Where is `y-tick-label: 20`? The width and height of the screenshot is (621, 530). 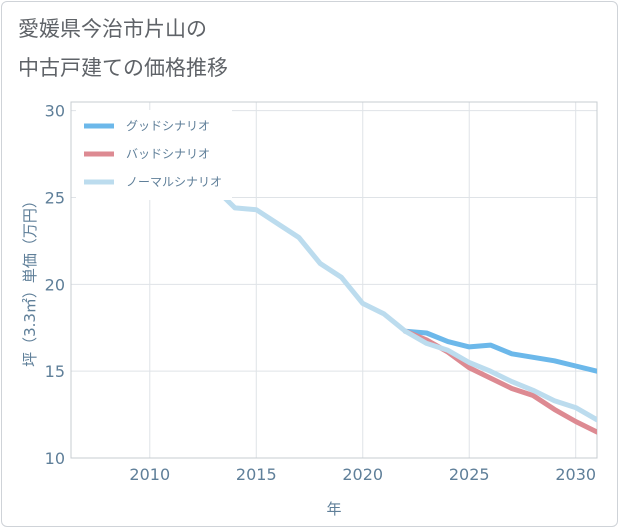
y-tick-label: 20 is located at coordinates (55, 284).